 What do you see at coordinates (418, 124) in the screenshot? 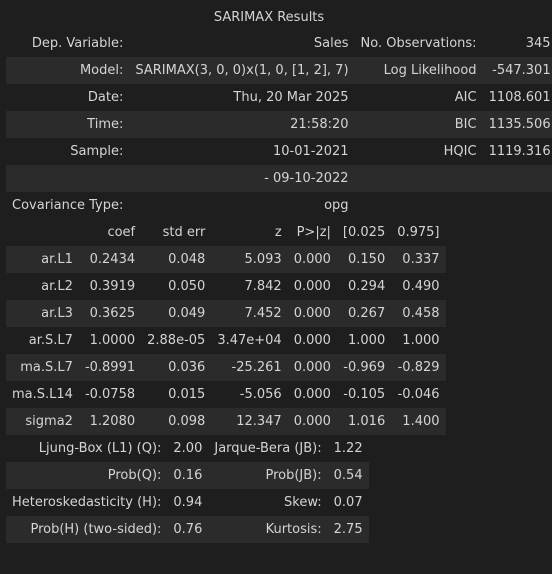
I see `summary-label: BIC` at bounding box center [418, 124].